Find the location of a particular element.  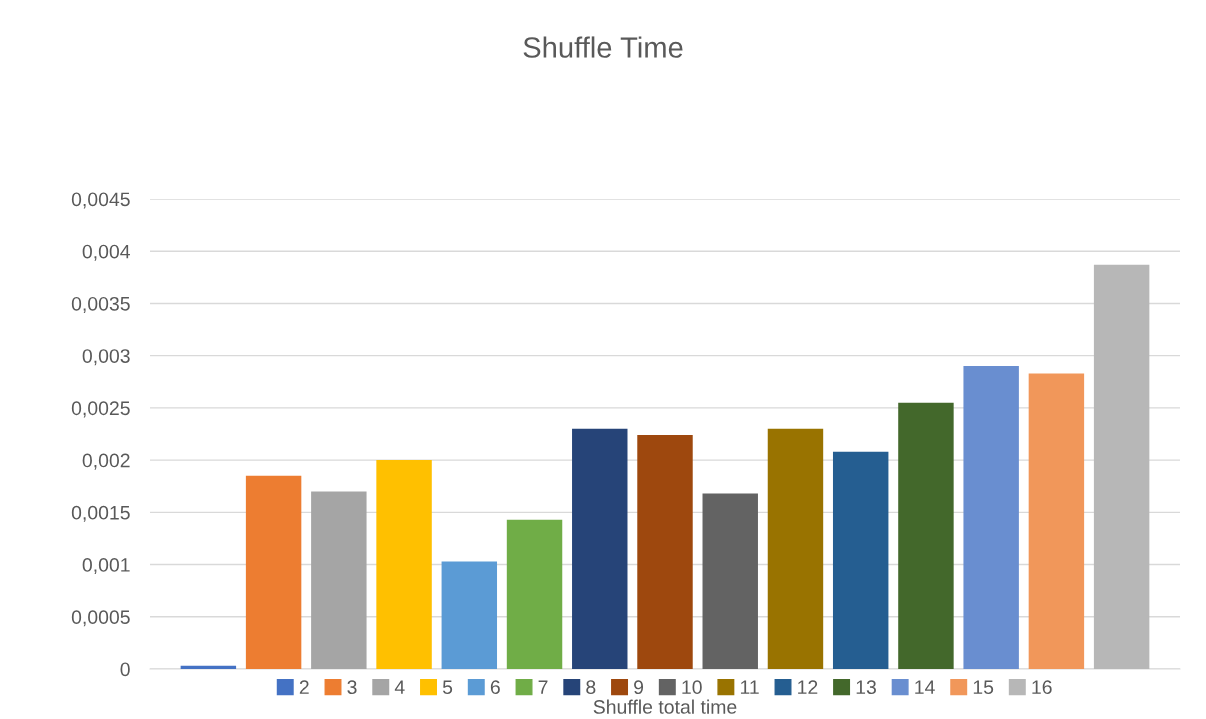

legend-label: 11 is located at coordinates (749, 687).